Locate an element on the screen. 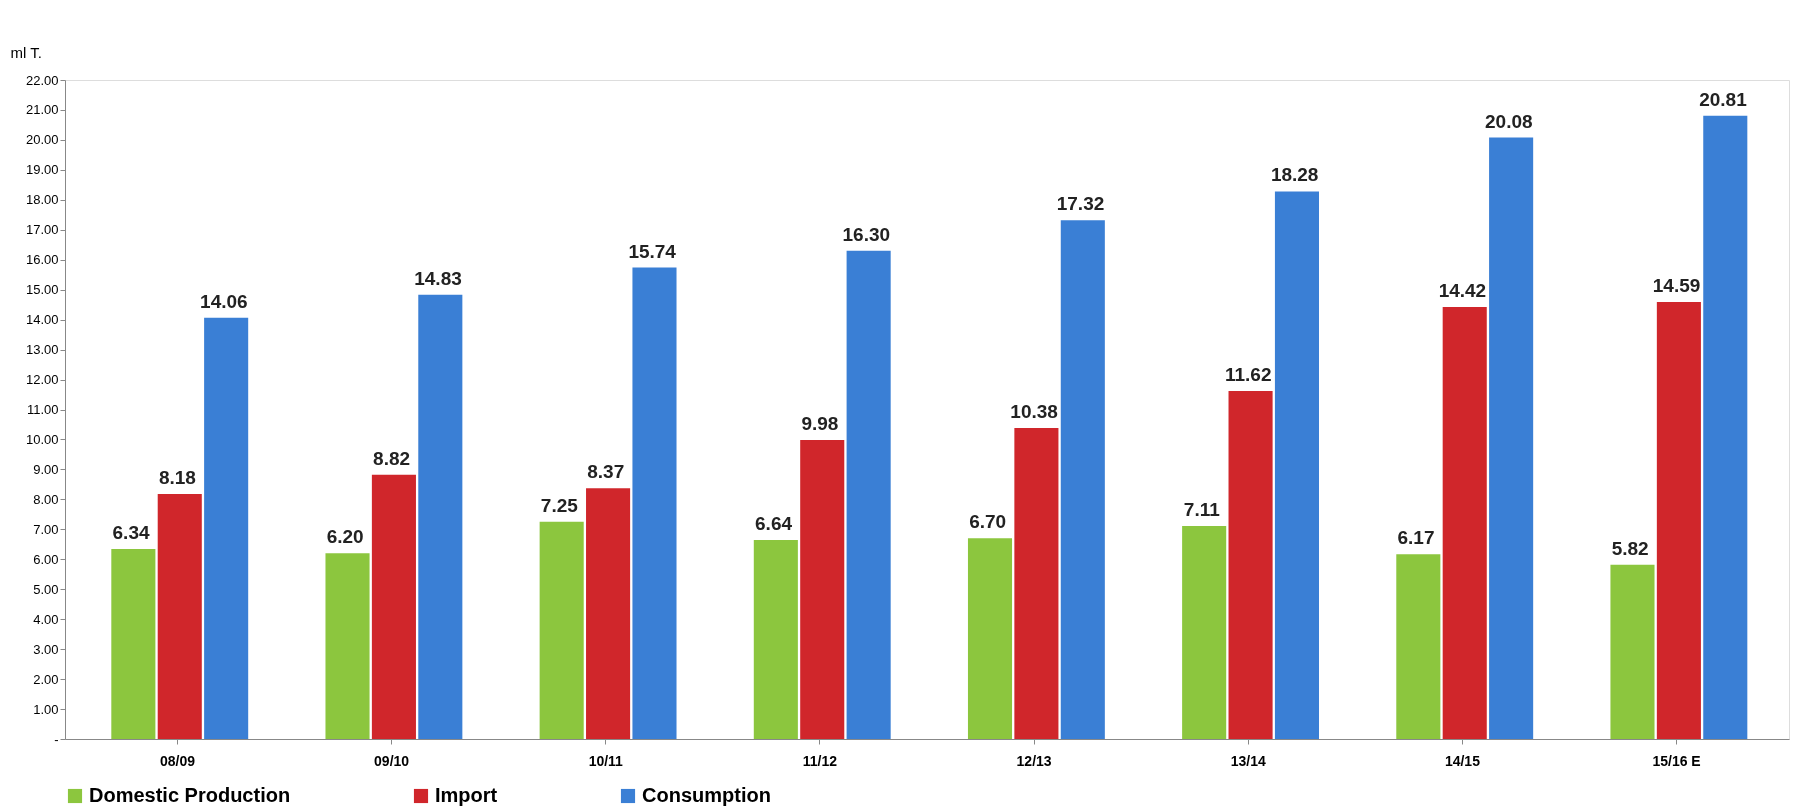  x-tick-label: 10/11 is located at coordinates (606, 760).